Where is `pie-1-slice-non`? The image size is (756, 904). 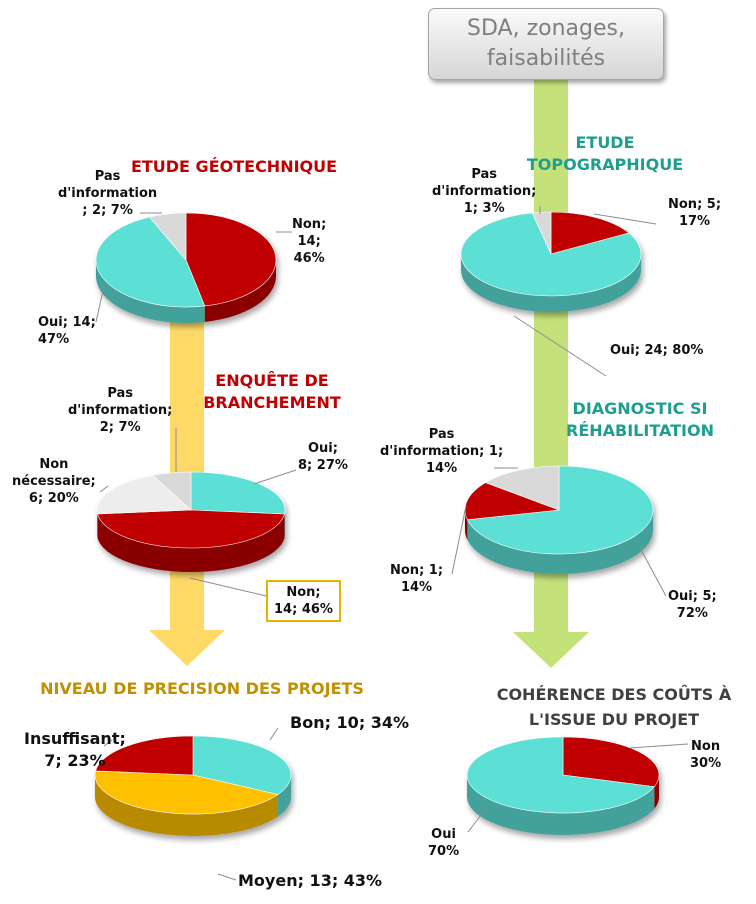 pie-1-slice-non is located at coordinates (590, 233).